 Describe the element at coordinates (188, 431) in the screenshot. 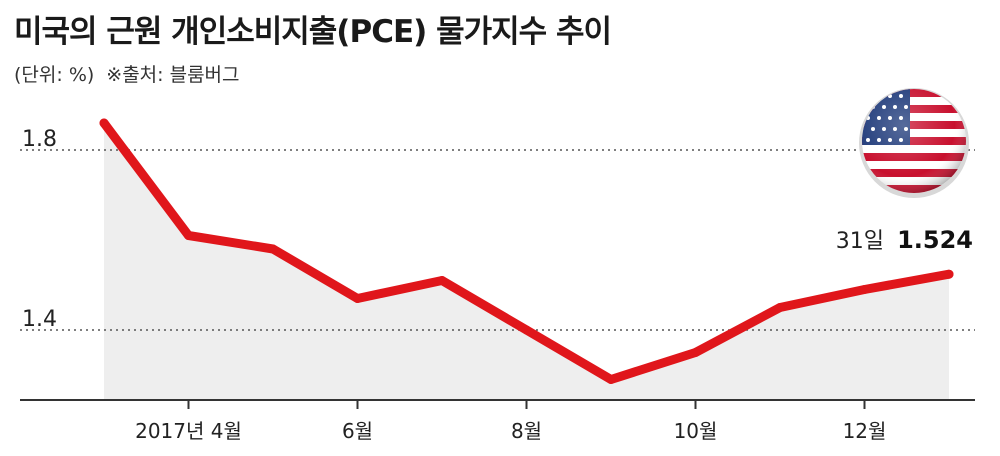

I see `x-tick-label: 2017년 4월` at that location.